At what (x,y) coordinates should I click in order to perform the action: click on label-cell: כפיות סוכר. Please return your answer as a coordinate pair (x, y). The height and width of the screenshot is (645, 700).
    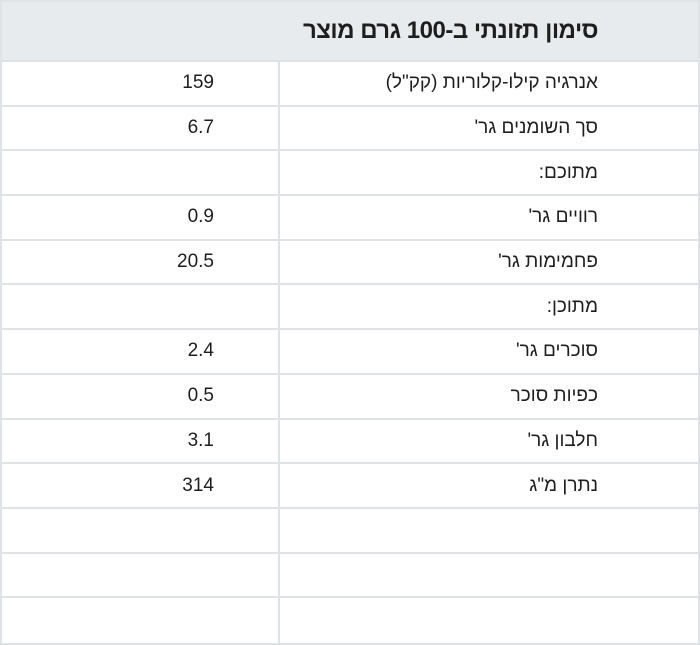
    Looking at the image, I should click on (554, 396).